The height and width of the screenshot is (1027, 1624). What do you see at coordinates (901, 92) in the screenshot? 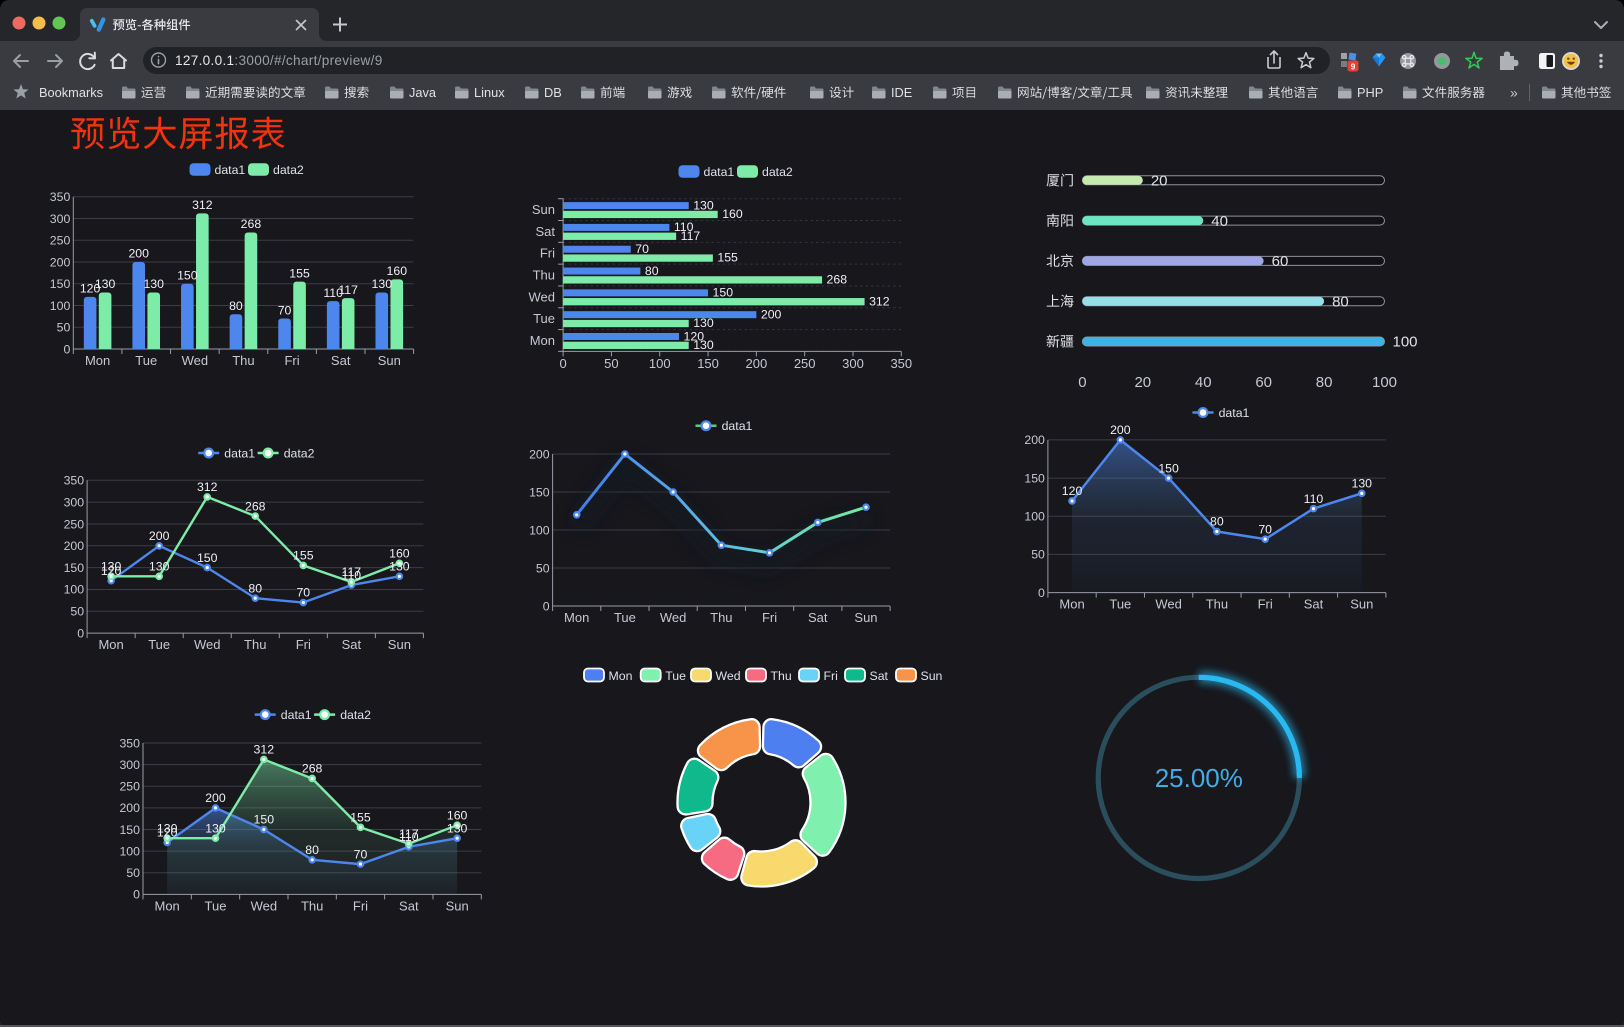
I see `svg-text: IDE` at bounding box center [901, 92].